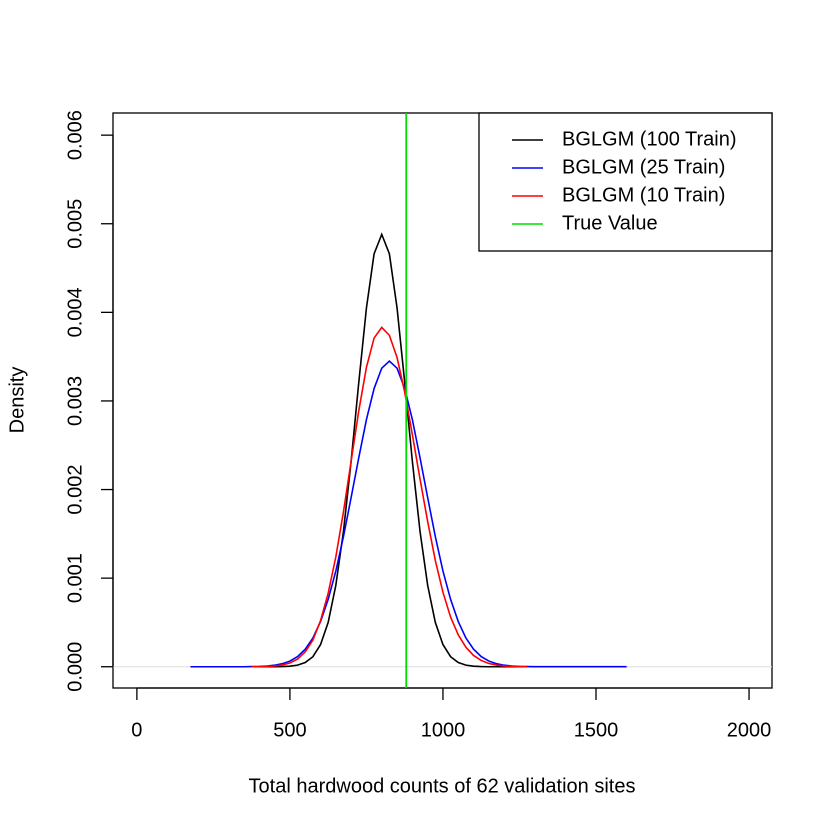 Image resolution: width=830 pixels, height=830 pixels. Describe the element at coordinates (649, 139) in the screenshot. I see `legend-label: BGLGM (100 Train)` at that location.